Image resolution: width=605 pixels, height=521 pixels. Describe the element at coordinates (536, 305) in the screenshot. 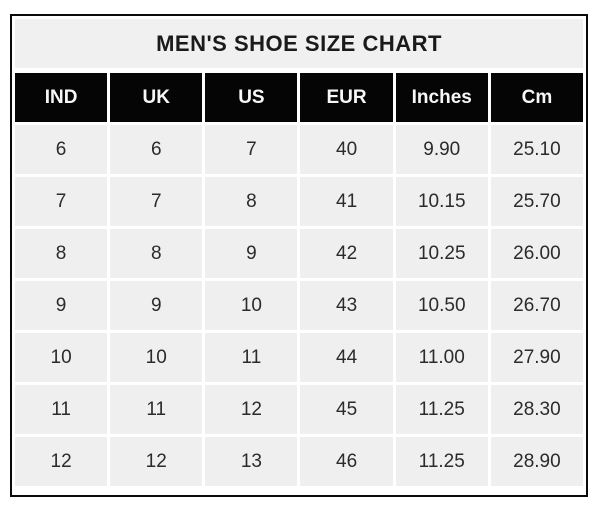

I see `table-cell: 26.70` at that location.